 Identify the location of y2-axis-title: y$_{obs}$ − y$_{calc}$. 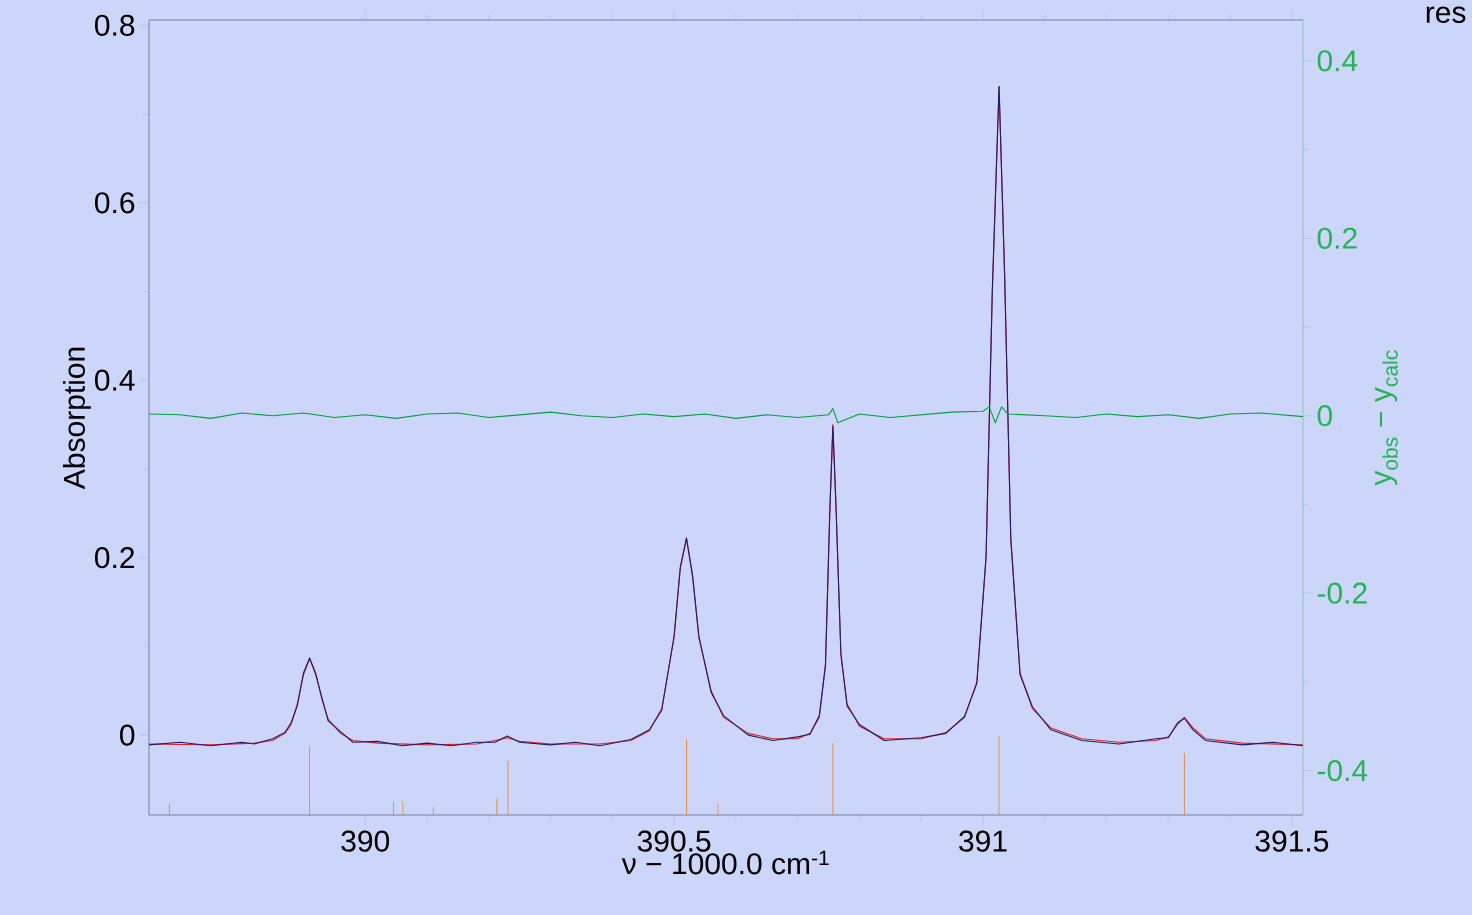
(1386, 418).